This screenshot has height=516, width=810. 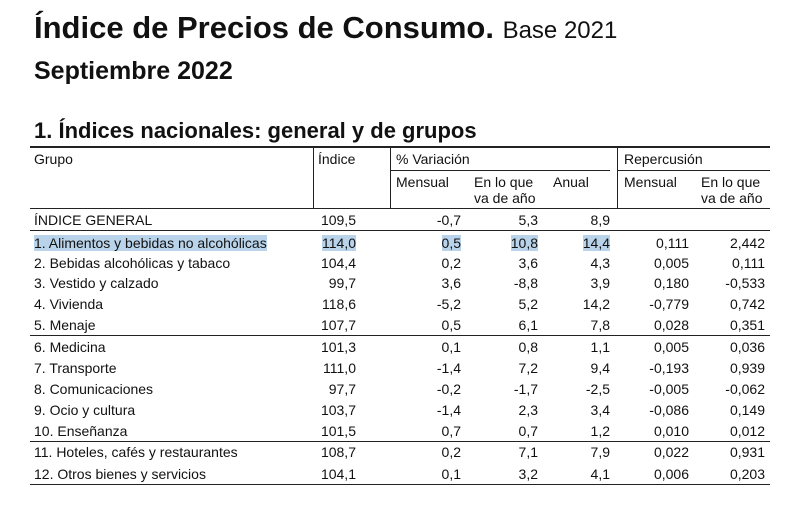 I want to click on cell: 0,180, so click(x=671, y=283).